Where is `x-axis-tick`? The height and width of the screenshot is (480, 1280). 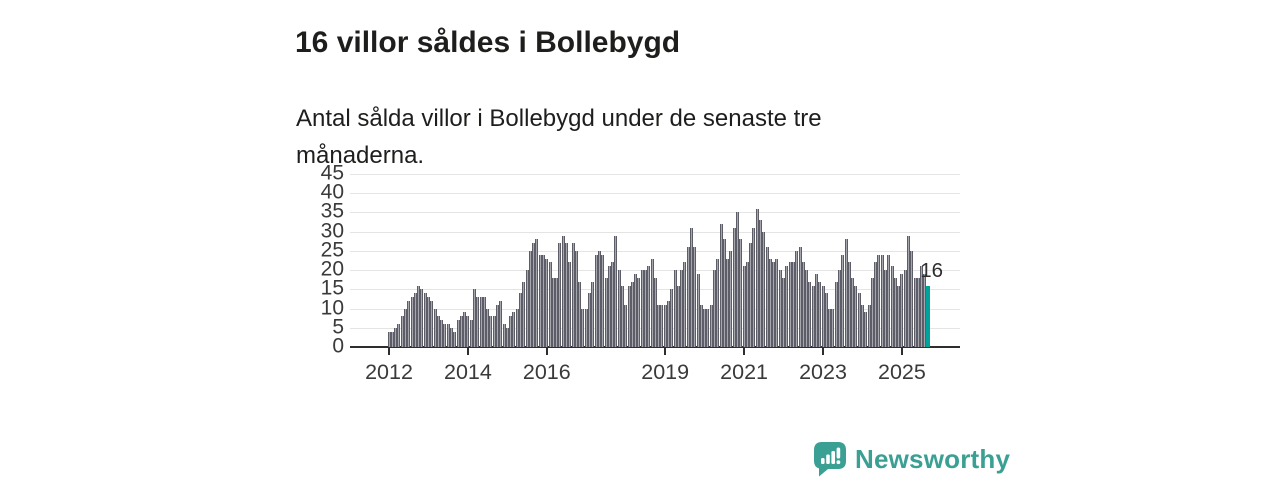
x-axis-tick is located at coordinates (744, 351).